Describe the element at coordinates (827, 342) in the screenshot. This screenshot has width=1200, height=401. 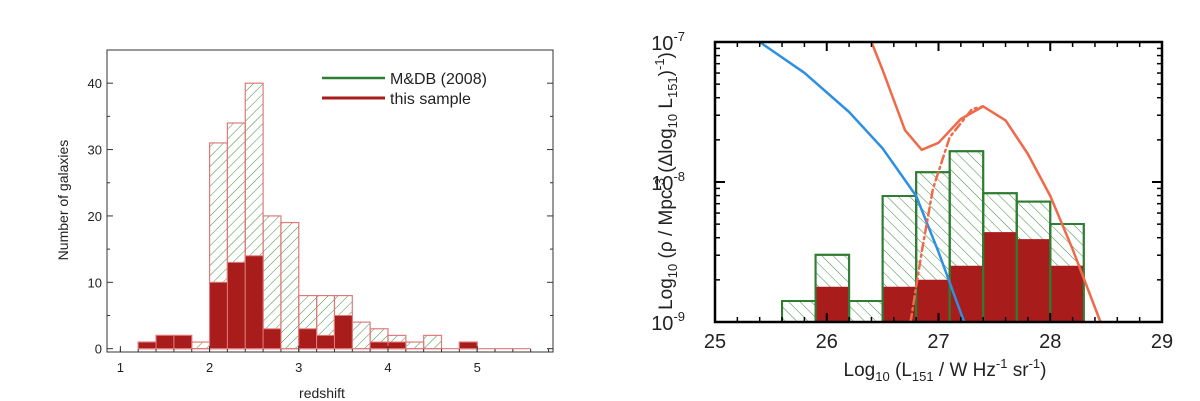
I see `x-tick-label: 26` at that location.